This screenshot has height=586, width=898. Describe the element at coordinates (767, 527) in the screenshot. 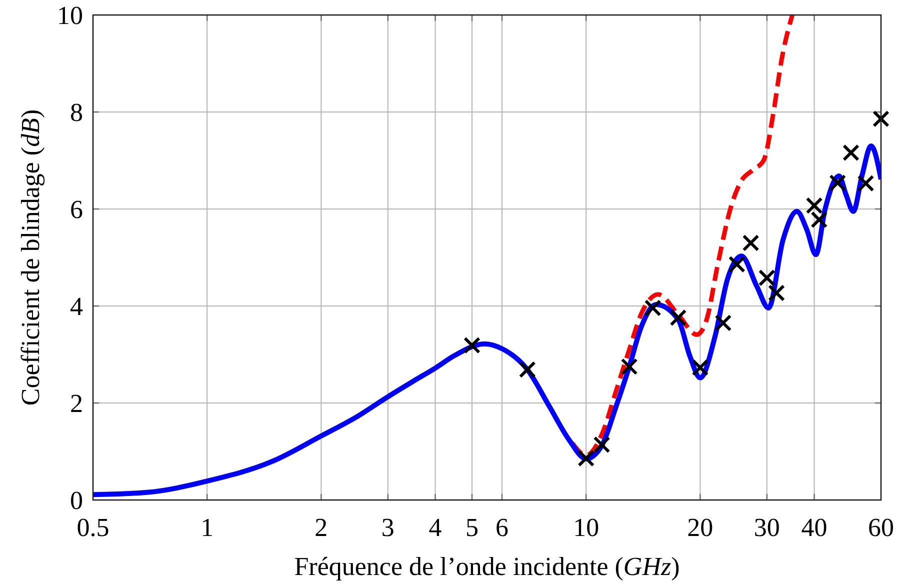

I see `x-tick-label: 30` at that location.